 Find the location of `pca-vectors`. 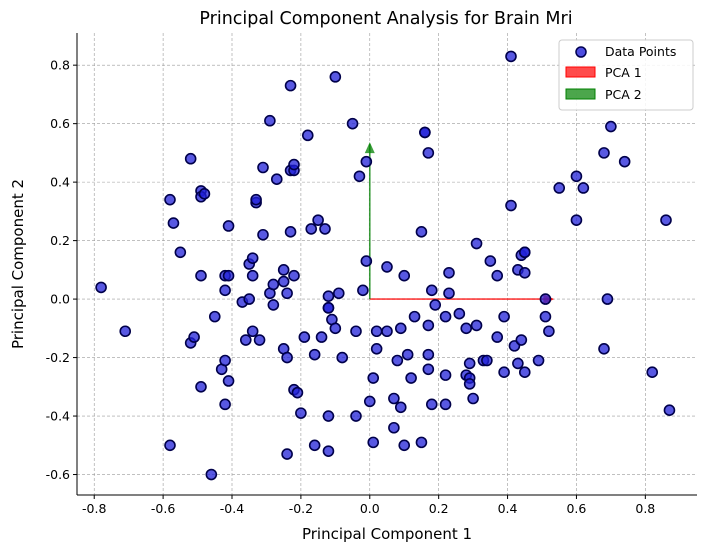

pca-vectors is located at coordinates (459, 223).